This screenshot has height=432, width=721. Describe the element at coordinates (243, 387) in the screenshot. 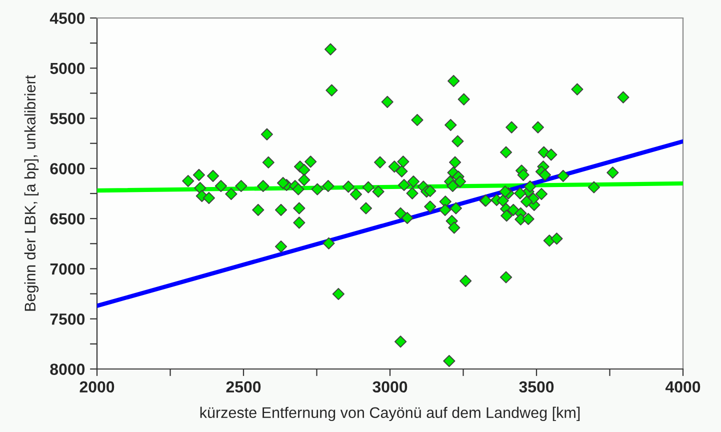

I see `x-tick-label: 2500` at that location.